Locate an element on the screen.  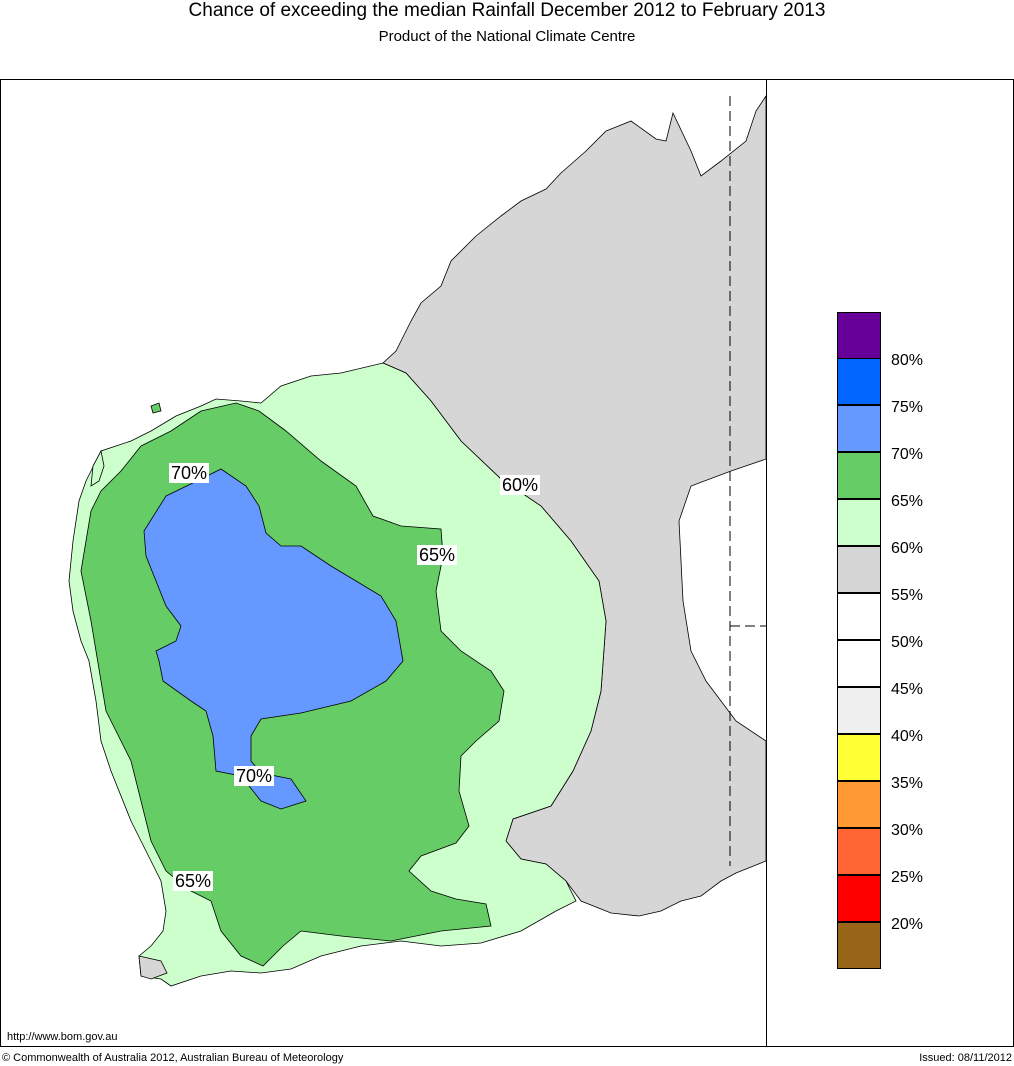
contour-label: 60% is located at coordinates (520, 485).